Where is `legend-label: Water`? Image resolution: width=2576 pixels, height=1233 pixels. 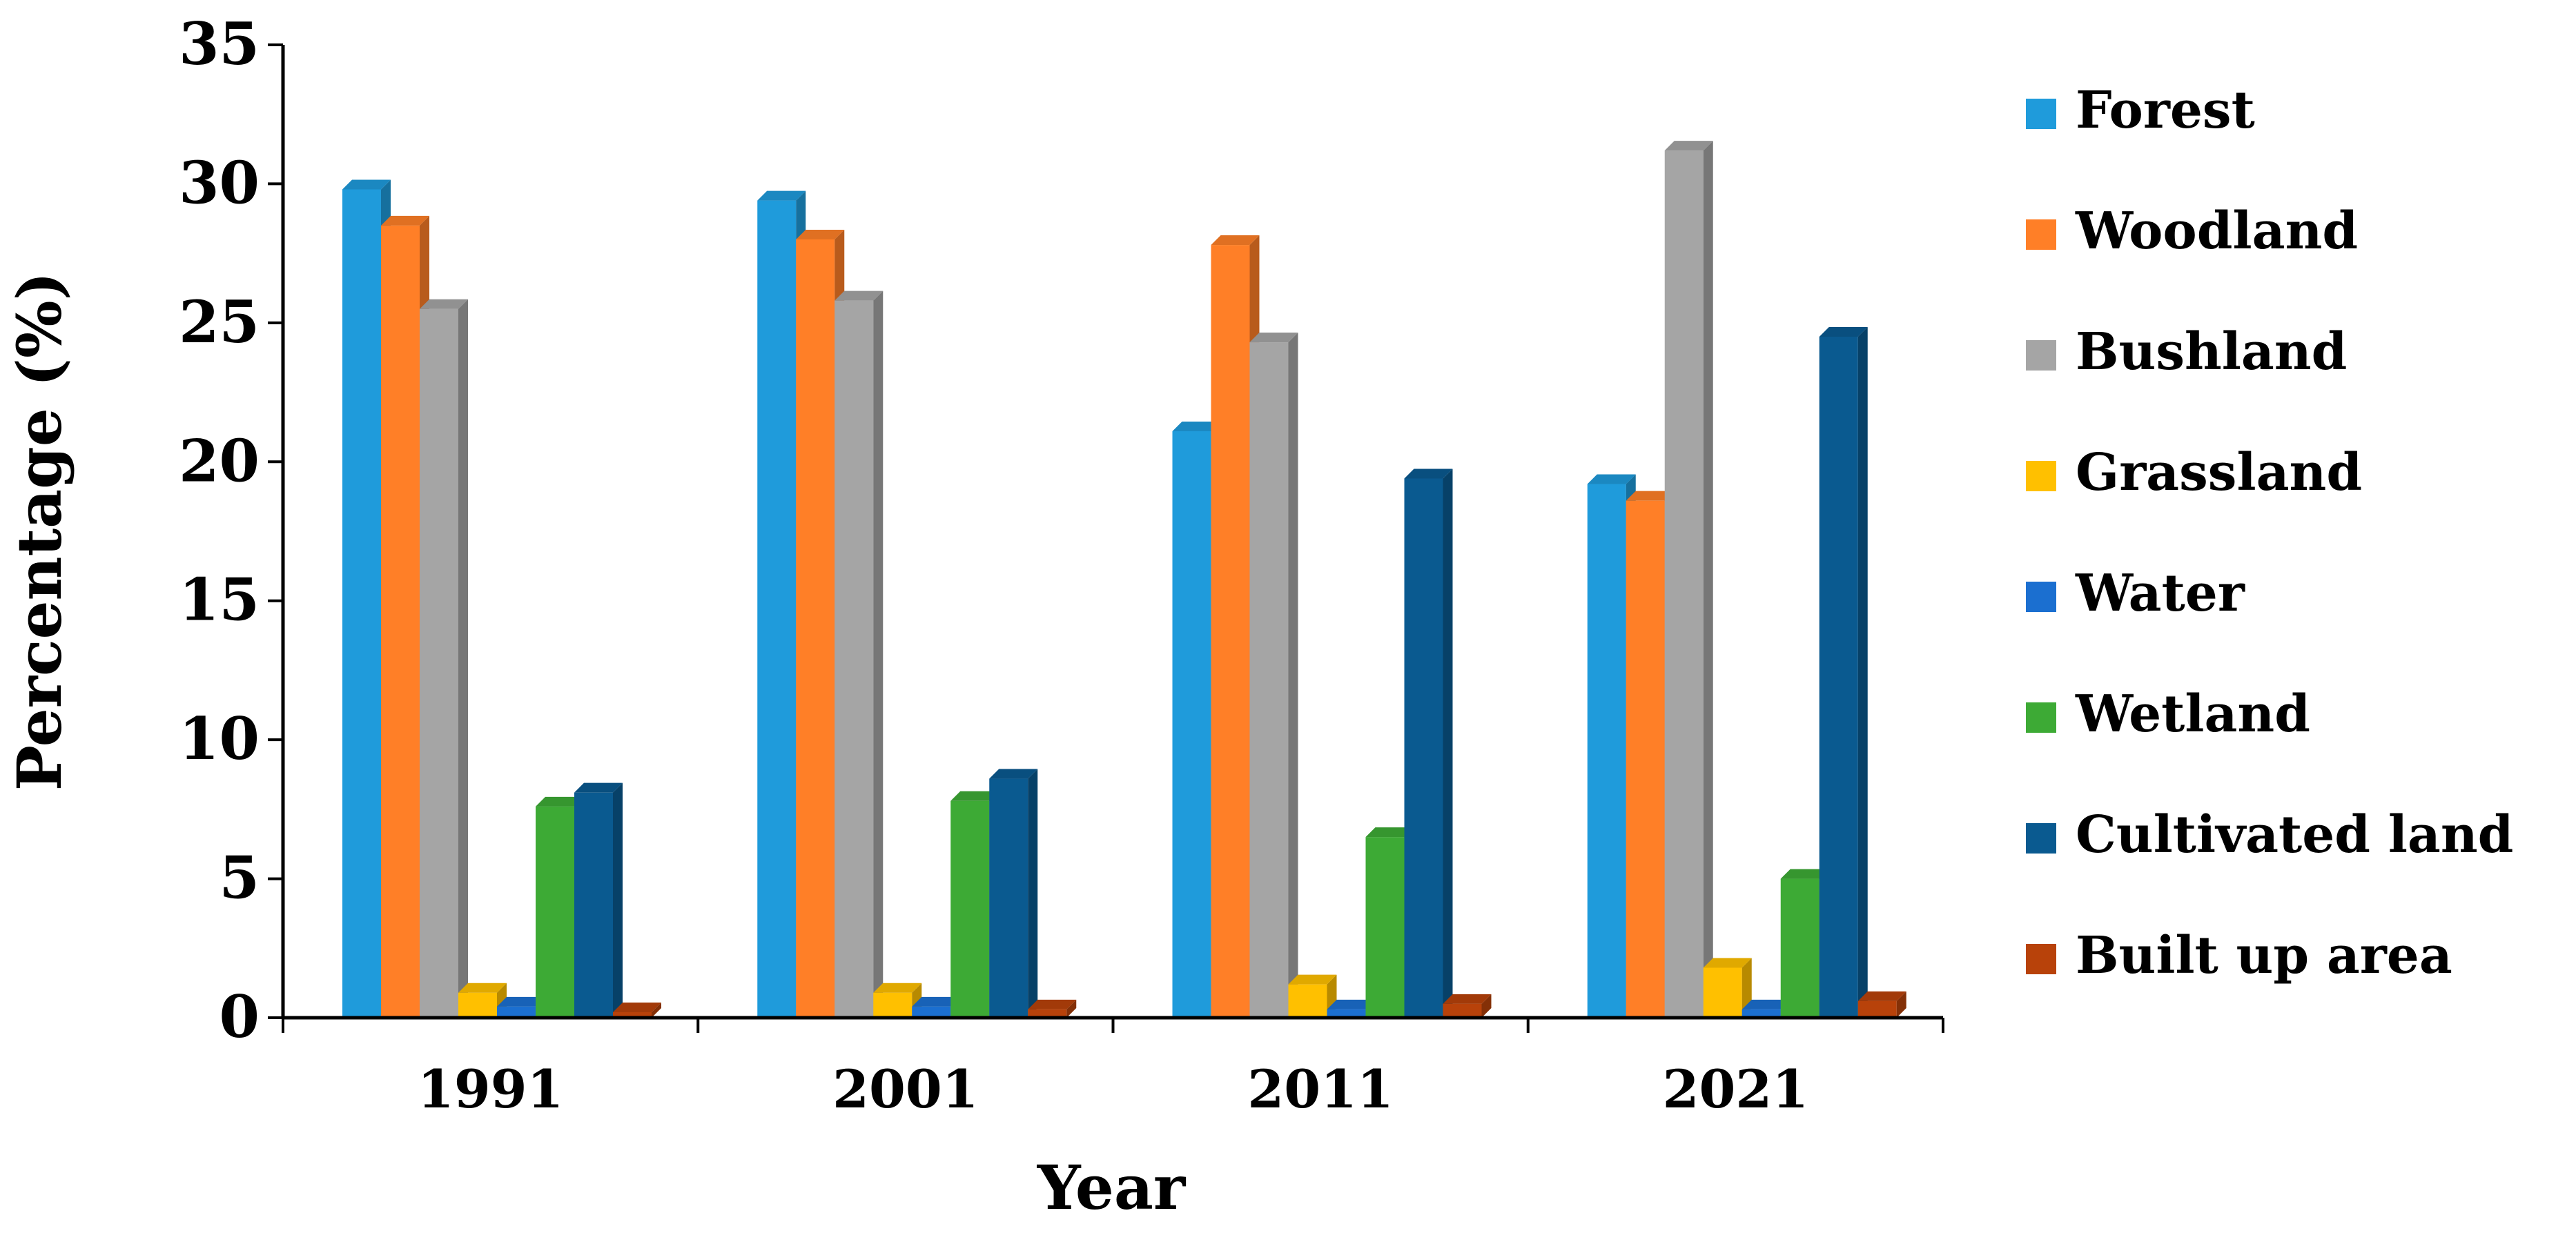 legend-label: Water is located at coordinates (2160, 593).